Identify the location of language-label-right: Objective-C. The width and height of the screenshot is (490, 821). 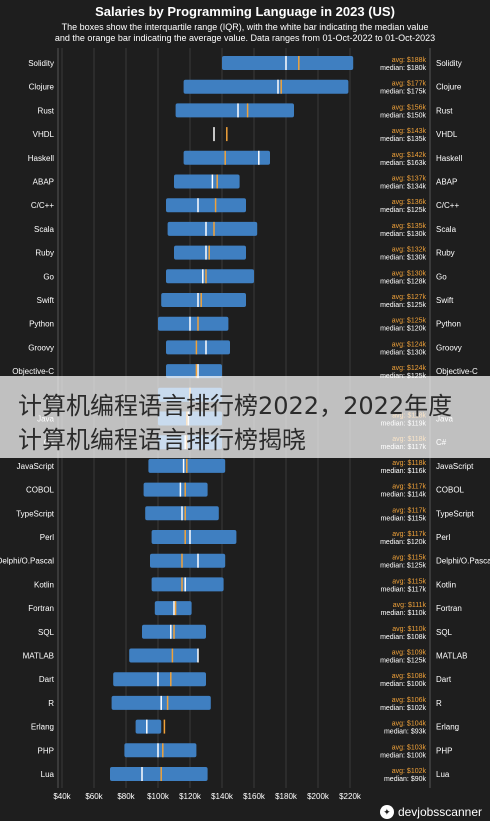
(457, 371).